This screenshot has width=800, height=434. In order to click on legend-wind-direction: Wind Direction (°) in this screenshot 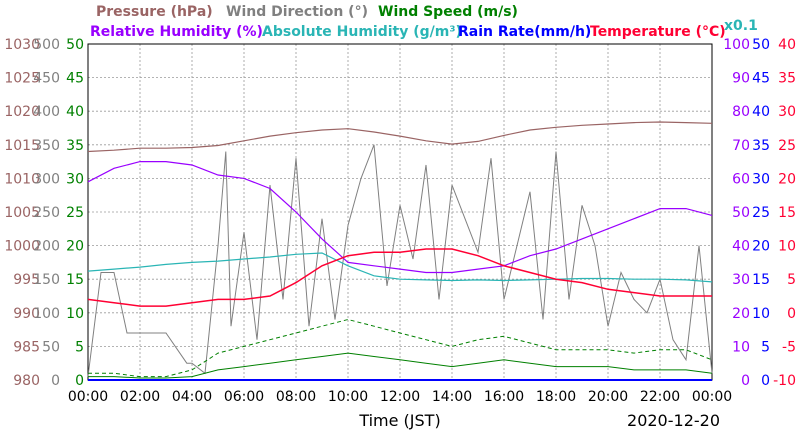, I will do `click(297, 12)`.